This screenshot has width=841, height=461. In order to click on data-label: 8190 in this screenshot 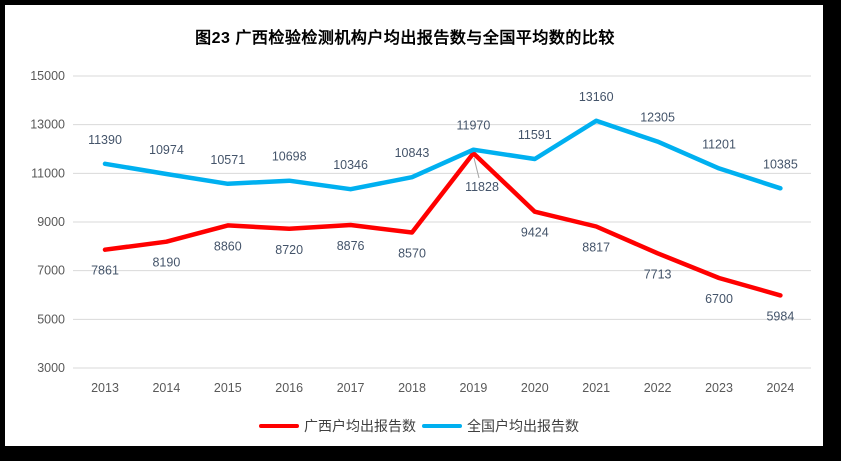, I will do `click(166, 263)`.